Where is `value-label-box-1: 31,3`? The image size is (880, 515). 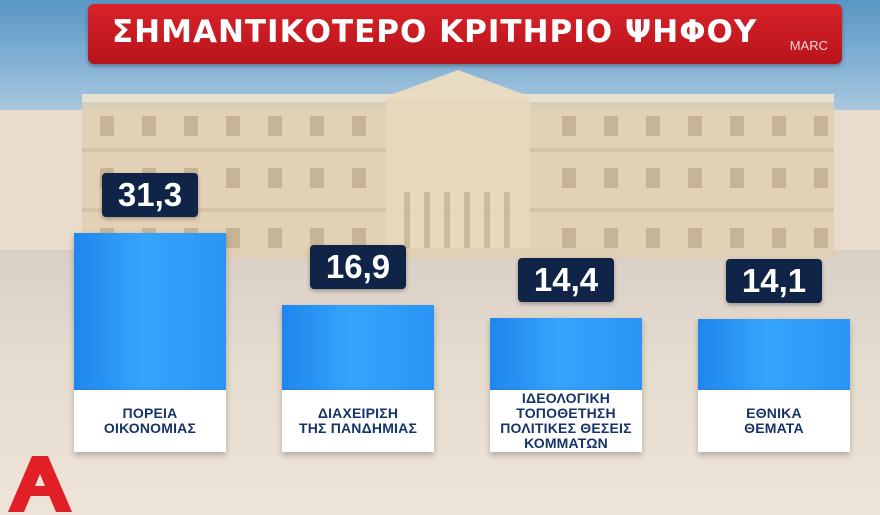 value-label-box-1: 31,3 is located at coordinates (150, 195).